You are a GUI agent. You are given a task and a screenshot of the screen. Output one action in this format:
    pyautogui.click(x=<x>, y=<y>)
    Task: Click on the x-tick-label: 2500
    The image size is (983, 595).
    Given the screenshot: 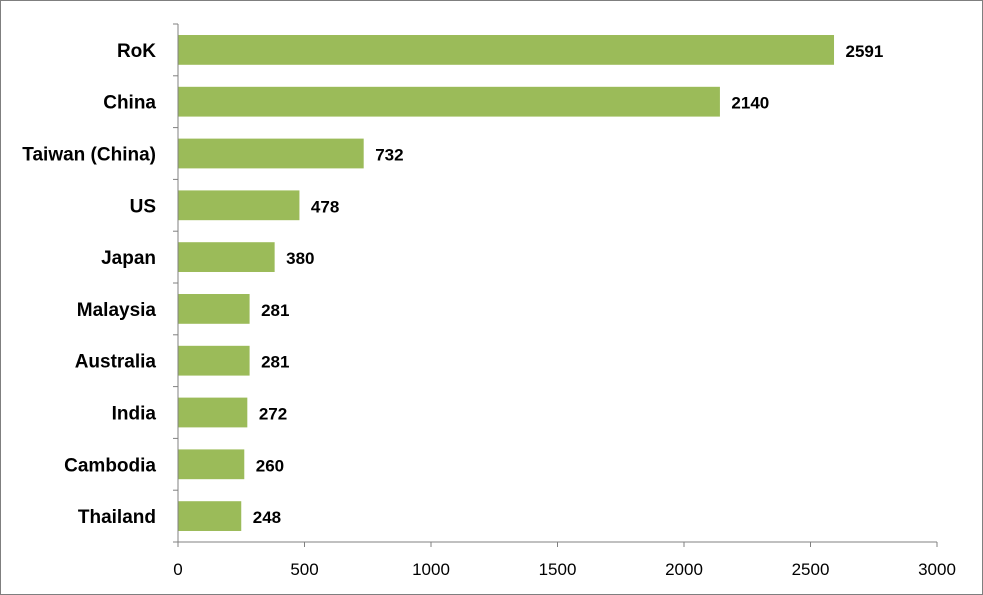 What is the action you would take?
    pyautogui.click(x=811, y=569)
    